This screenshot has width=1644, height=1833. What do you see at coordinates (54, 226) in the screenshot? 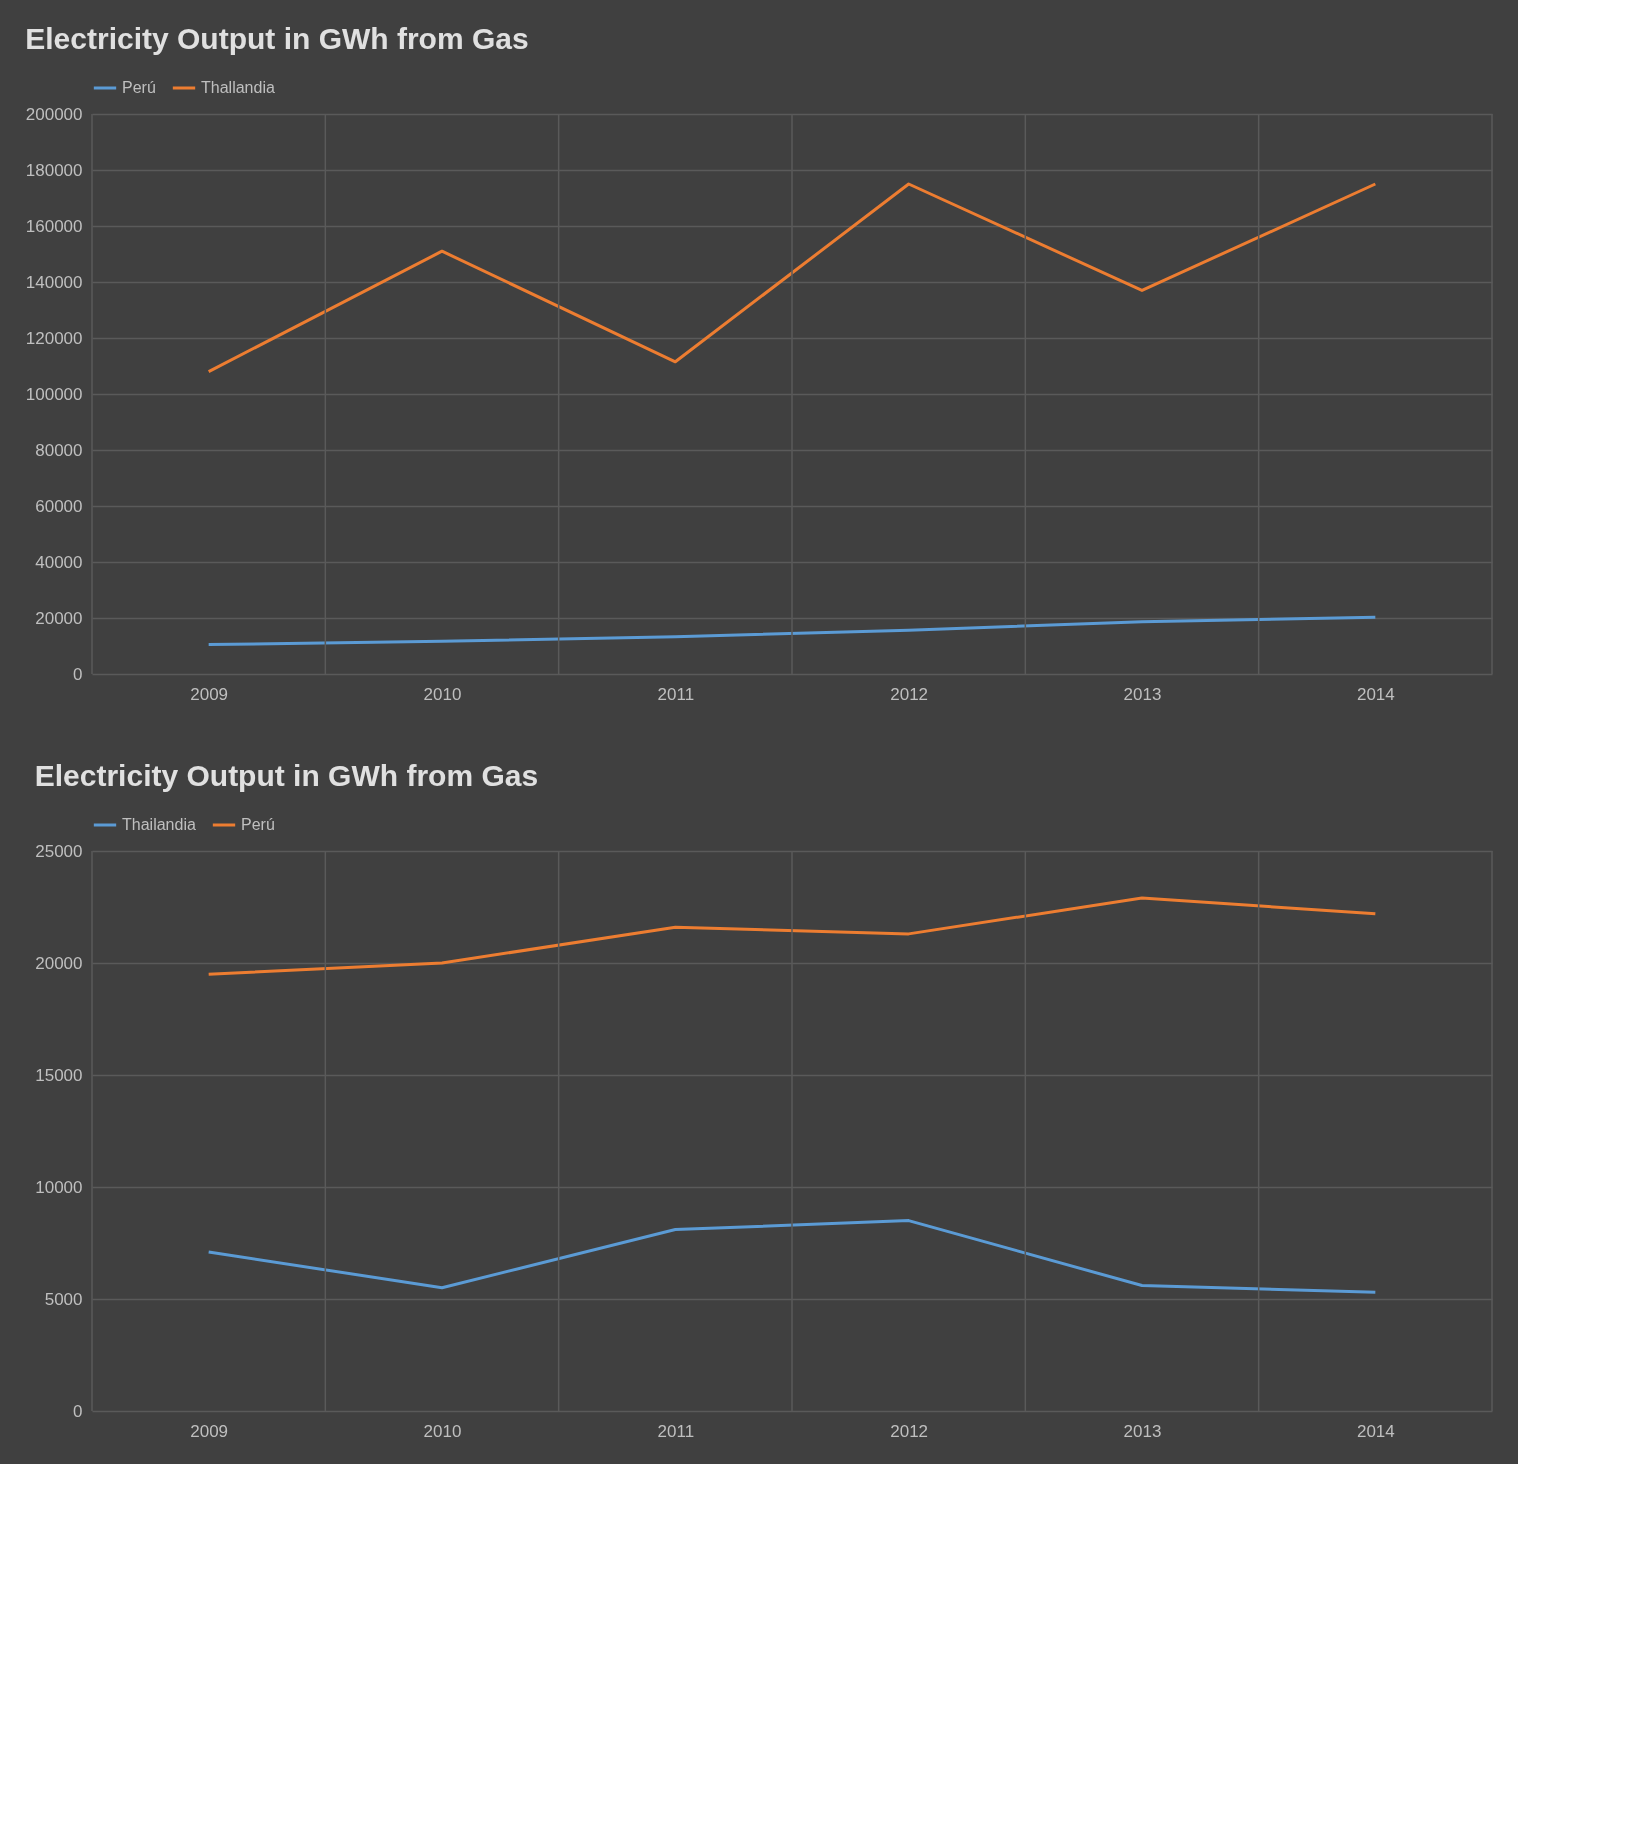
I see `y-tick-label: 160000` at bounding box center [54, 226].